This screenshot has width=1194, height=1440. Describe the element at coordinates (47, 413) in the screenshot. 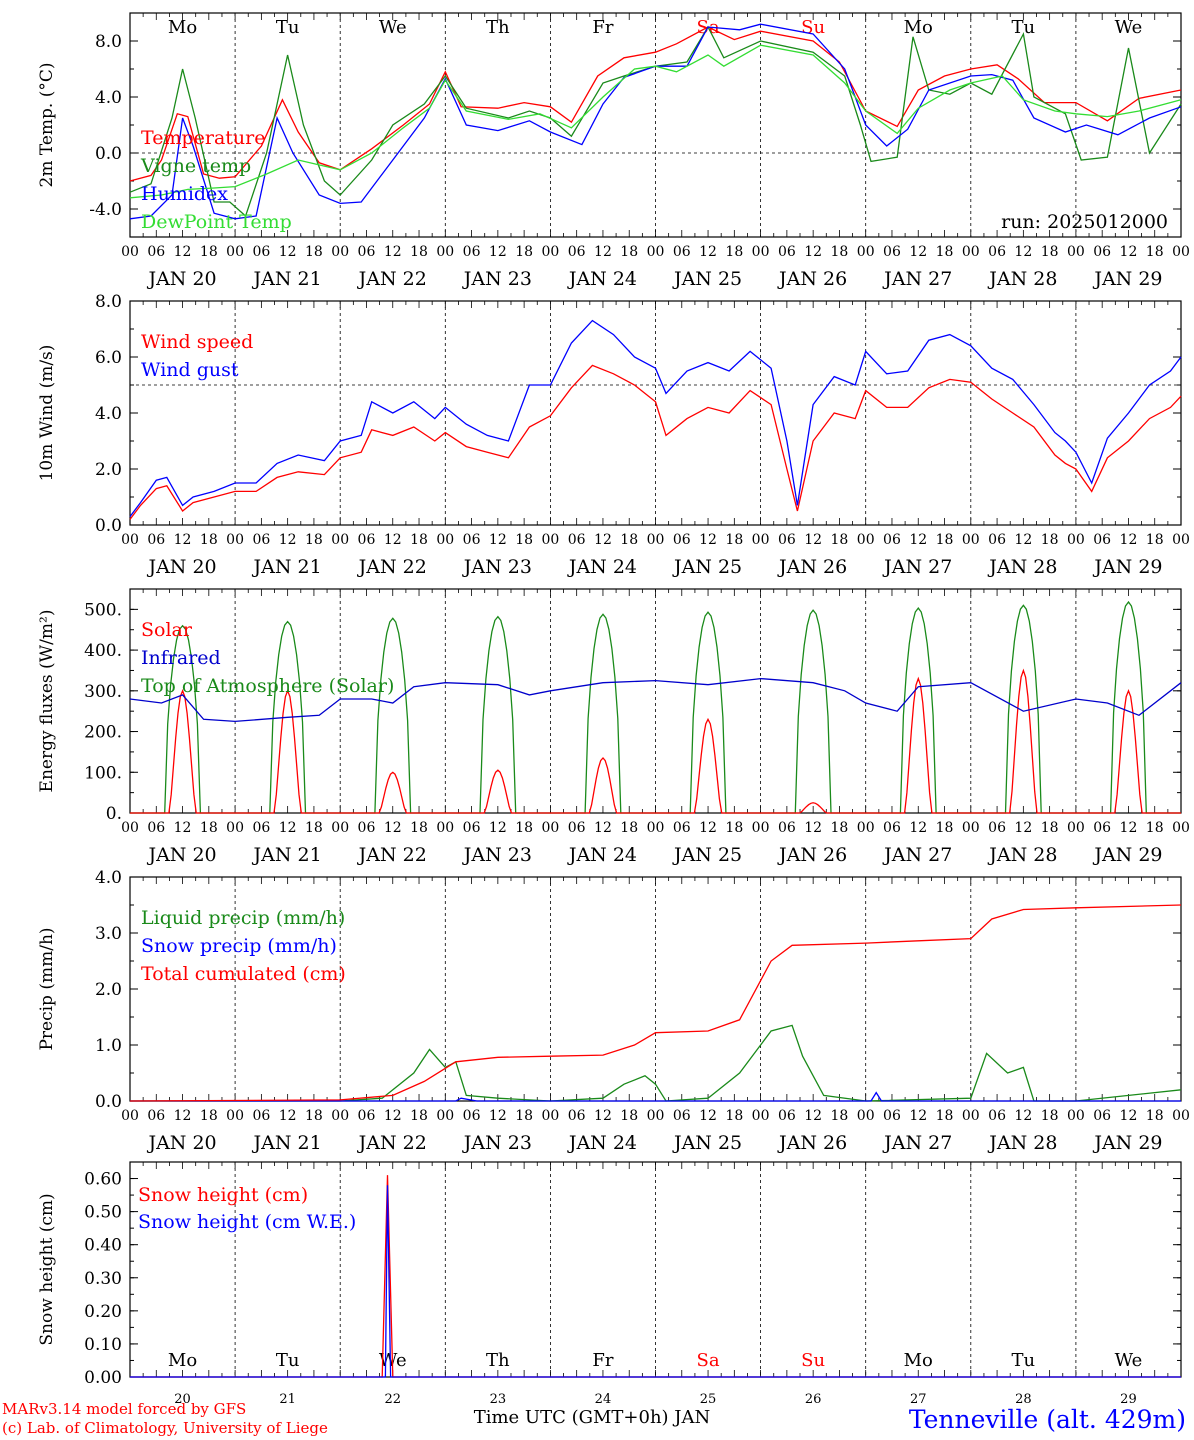

I see `y-axis-label: 10m Wind (m/s)` at that location.